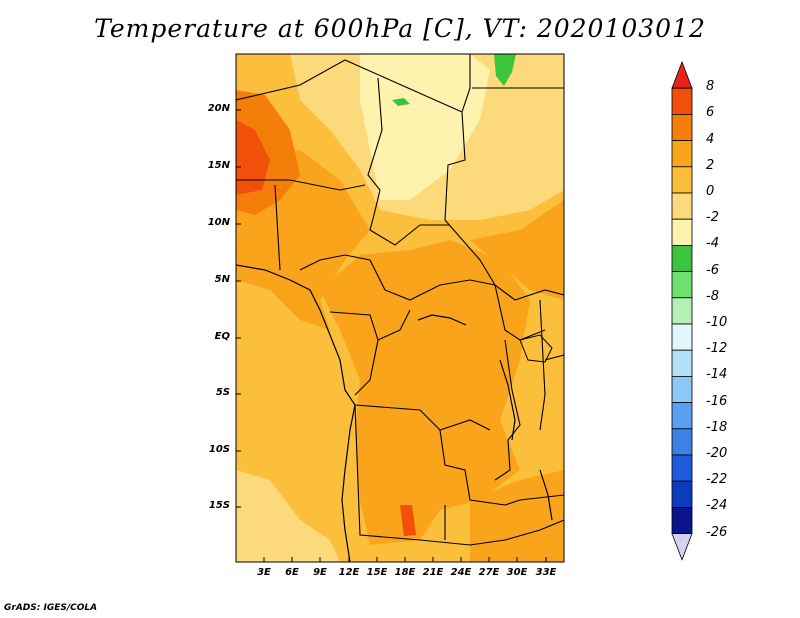 The width and height of the screenshot is (800, 618). What do you see at coordinates (717, 506) in the screenshot?
I see `colorbar-label: -24` at bounding box center [717, 506].